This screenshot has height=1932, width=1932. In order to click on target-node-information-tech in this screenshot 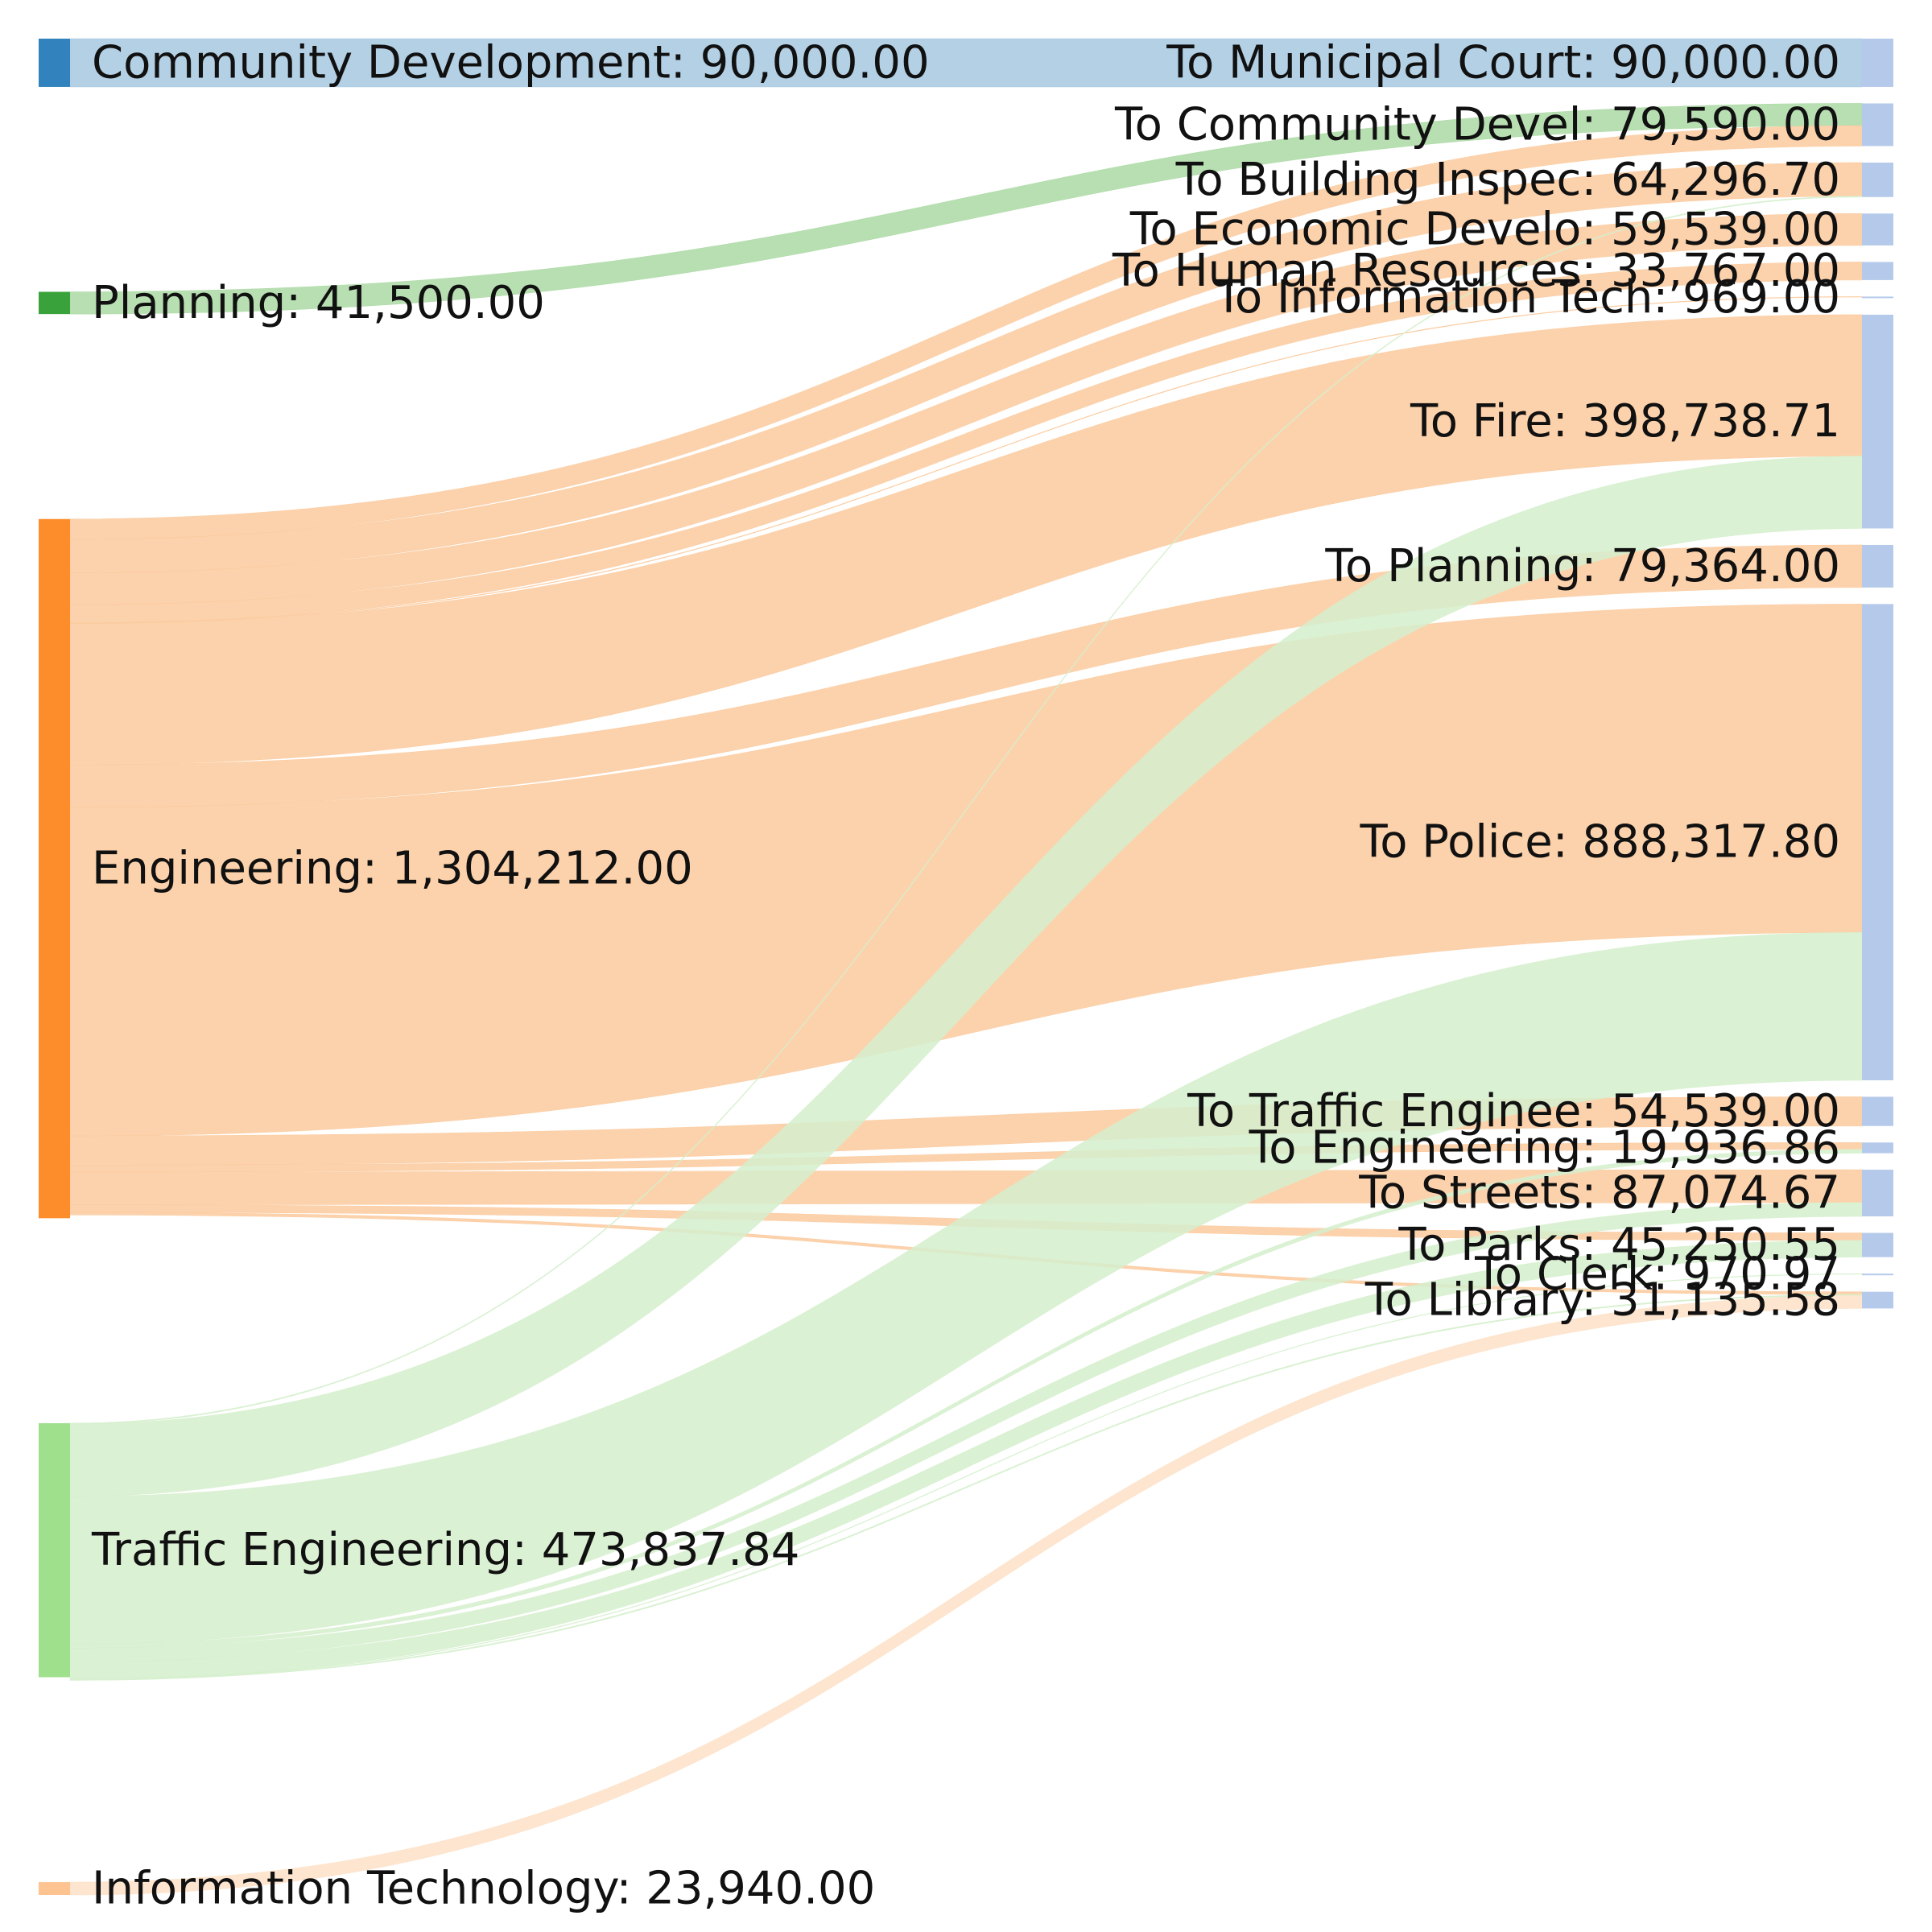, I will do `click(1877, 297)`.